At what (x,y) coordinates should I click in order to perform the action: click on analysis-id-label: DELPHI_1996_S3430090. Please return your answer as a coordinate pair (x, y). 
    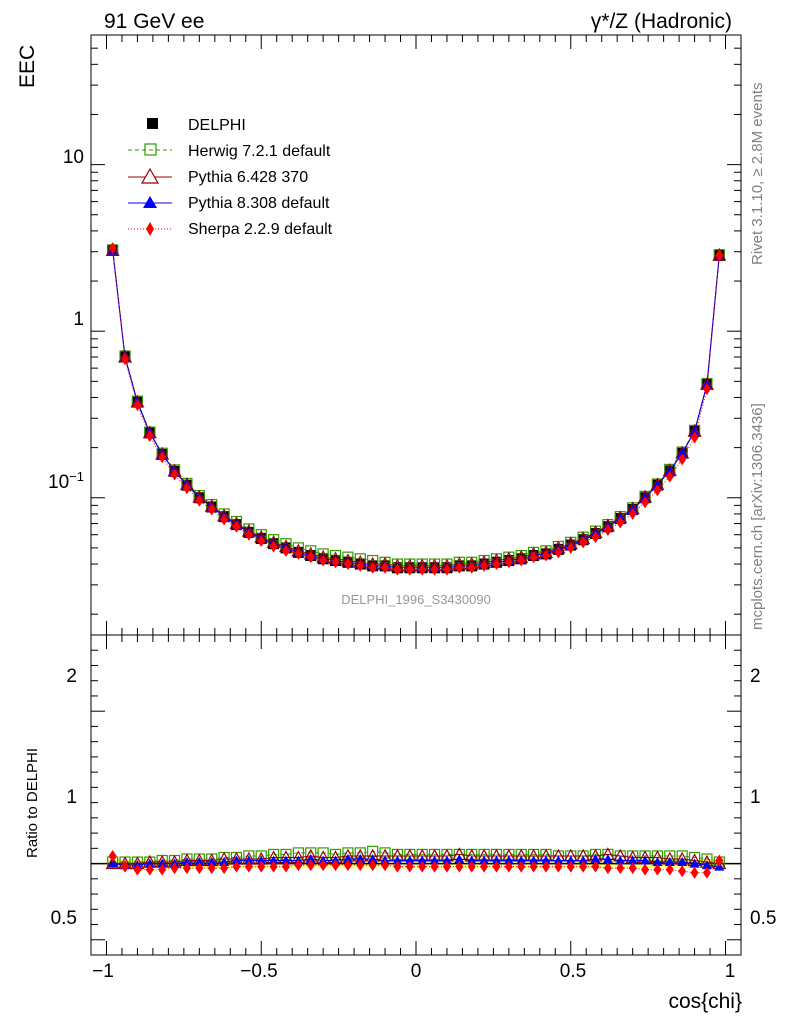
    Looking at the image, I should click on (416, 599).